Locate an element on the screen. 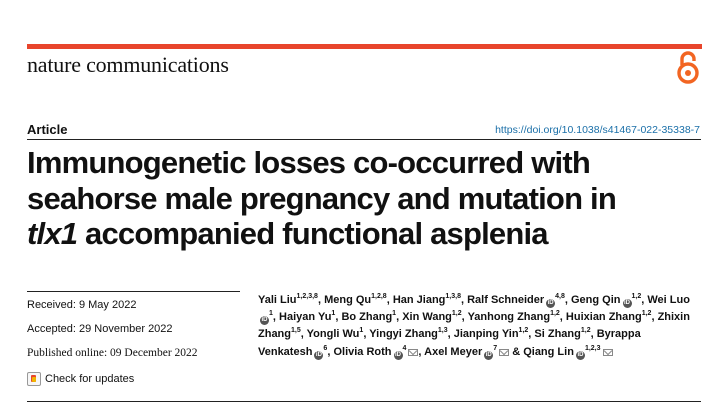  author-entry: Axel Meyer iD7 is located at coordinates (467, 352).